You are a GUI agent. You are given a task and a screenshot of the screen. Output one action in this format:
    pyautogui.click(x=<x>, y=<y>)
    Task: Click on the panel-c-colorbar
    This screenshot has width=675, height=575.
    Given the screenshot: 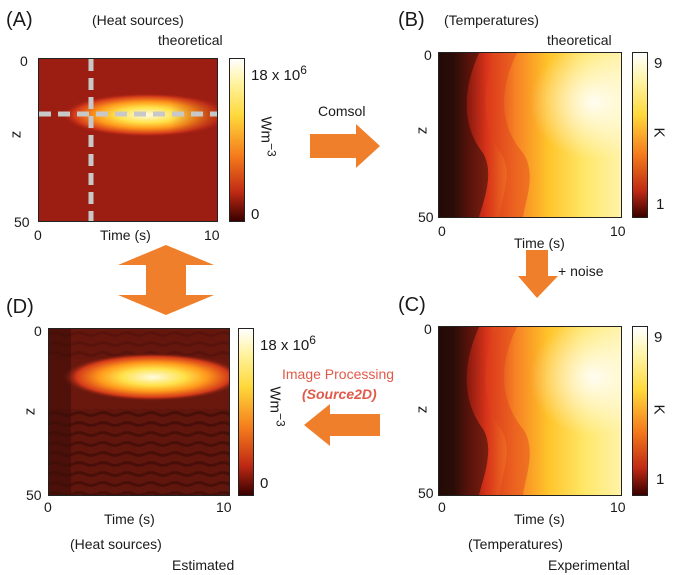 What is the action you would take?
    pyautogui.click(x=640, y=411)
    